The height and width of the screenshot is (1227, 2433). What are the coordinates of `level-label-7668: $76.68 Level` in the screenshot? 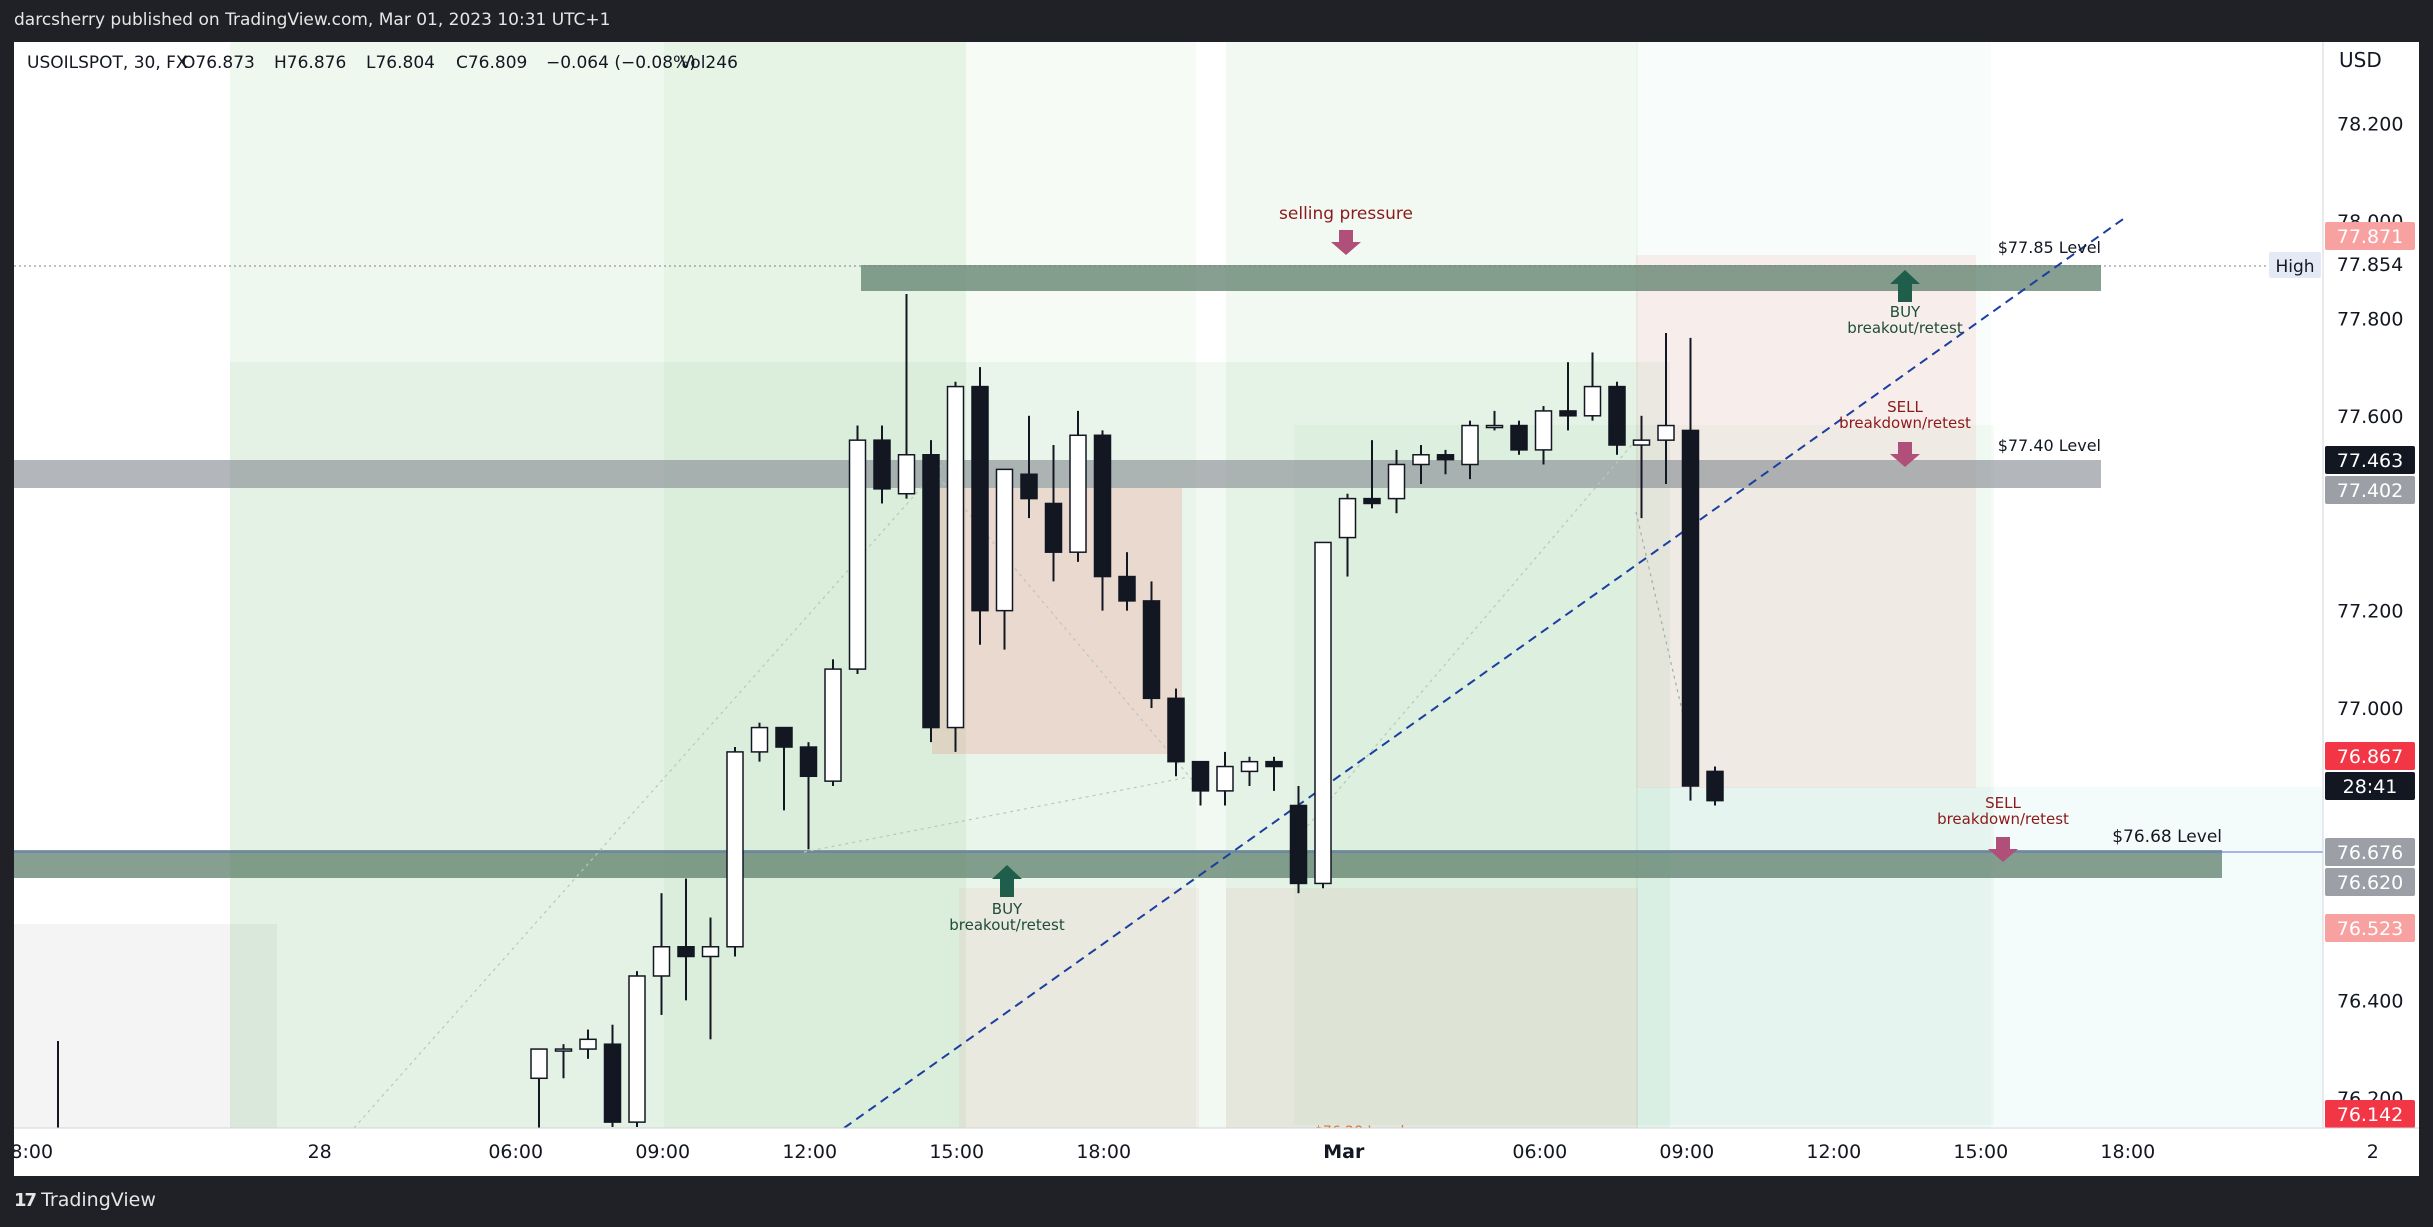 It's located at (2167, 837).